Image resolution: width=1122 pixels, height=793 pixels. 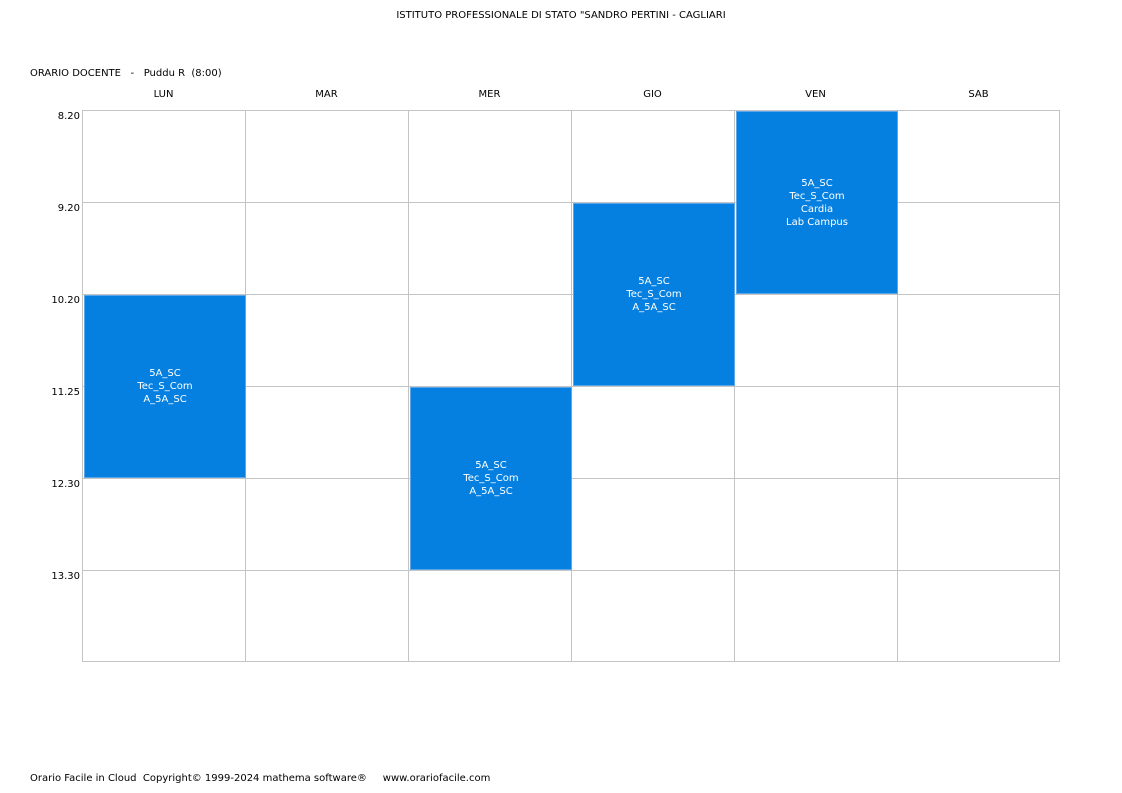 What do you see at coordinates (68, 208) in the screenshot?
I see `time-label-2: 9.20` at bounding box center [68, 208].